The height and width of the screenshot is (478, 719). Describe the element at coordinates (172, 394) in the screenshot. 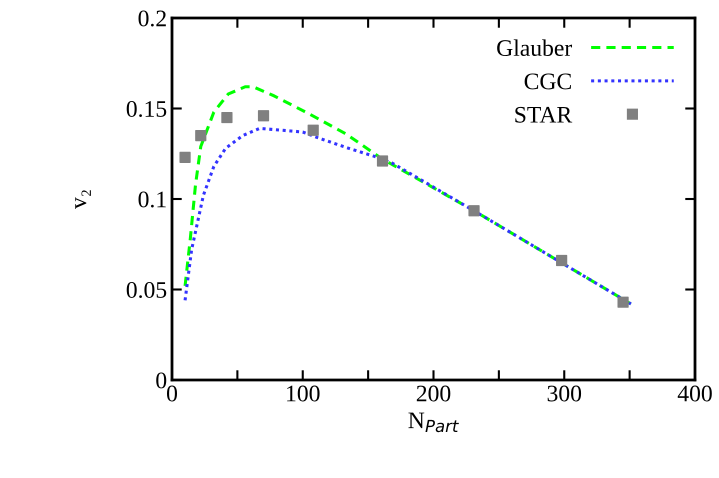

I see `x-tick-label: 0` at that location.